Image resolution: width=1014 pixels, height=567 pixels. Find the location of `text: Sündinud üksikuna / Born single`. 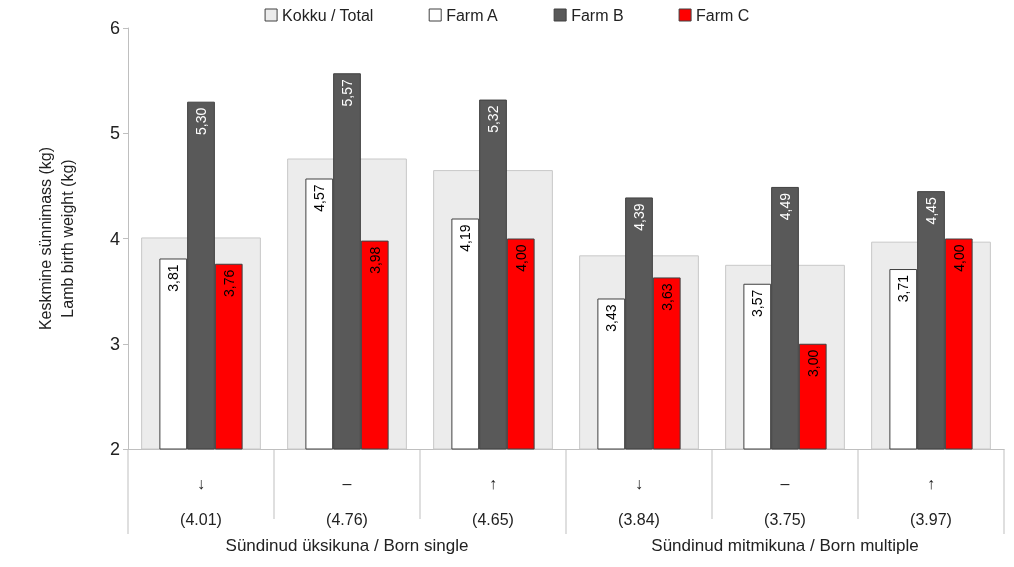

text: Sündinud üksikuna / Born single is located at coordinates (347, 545).